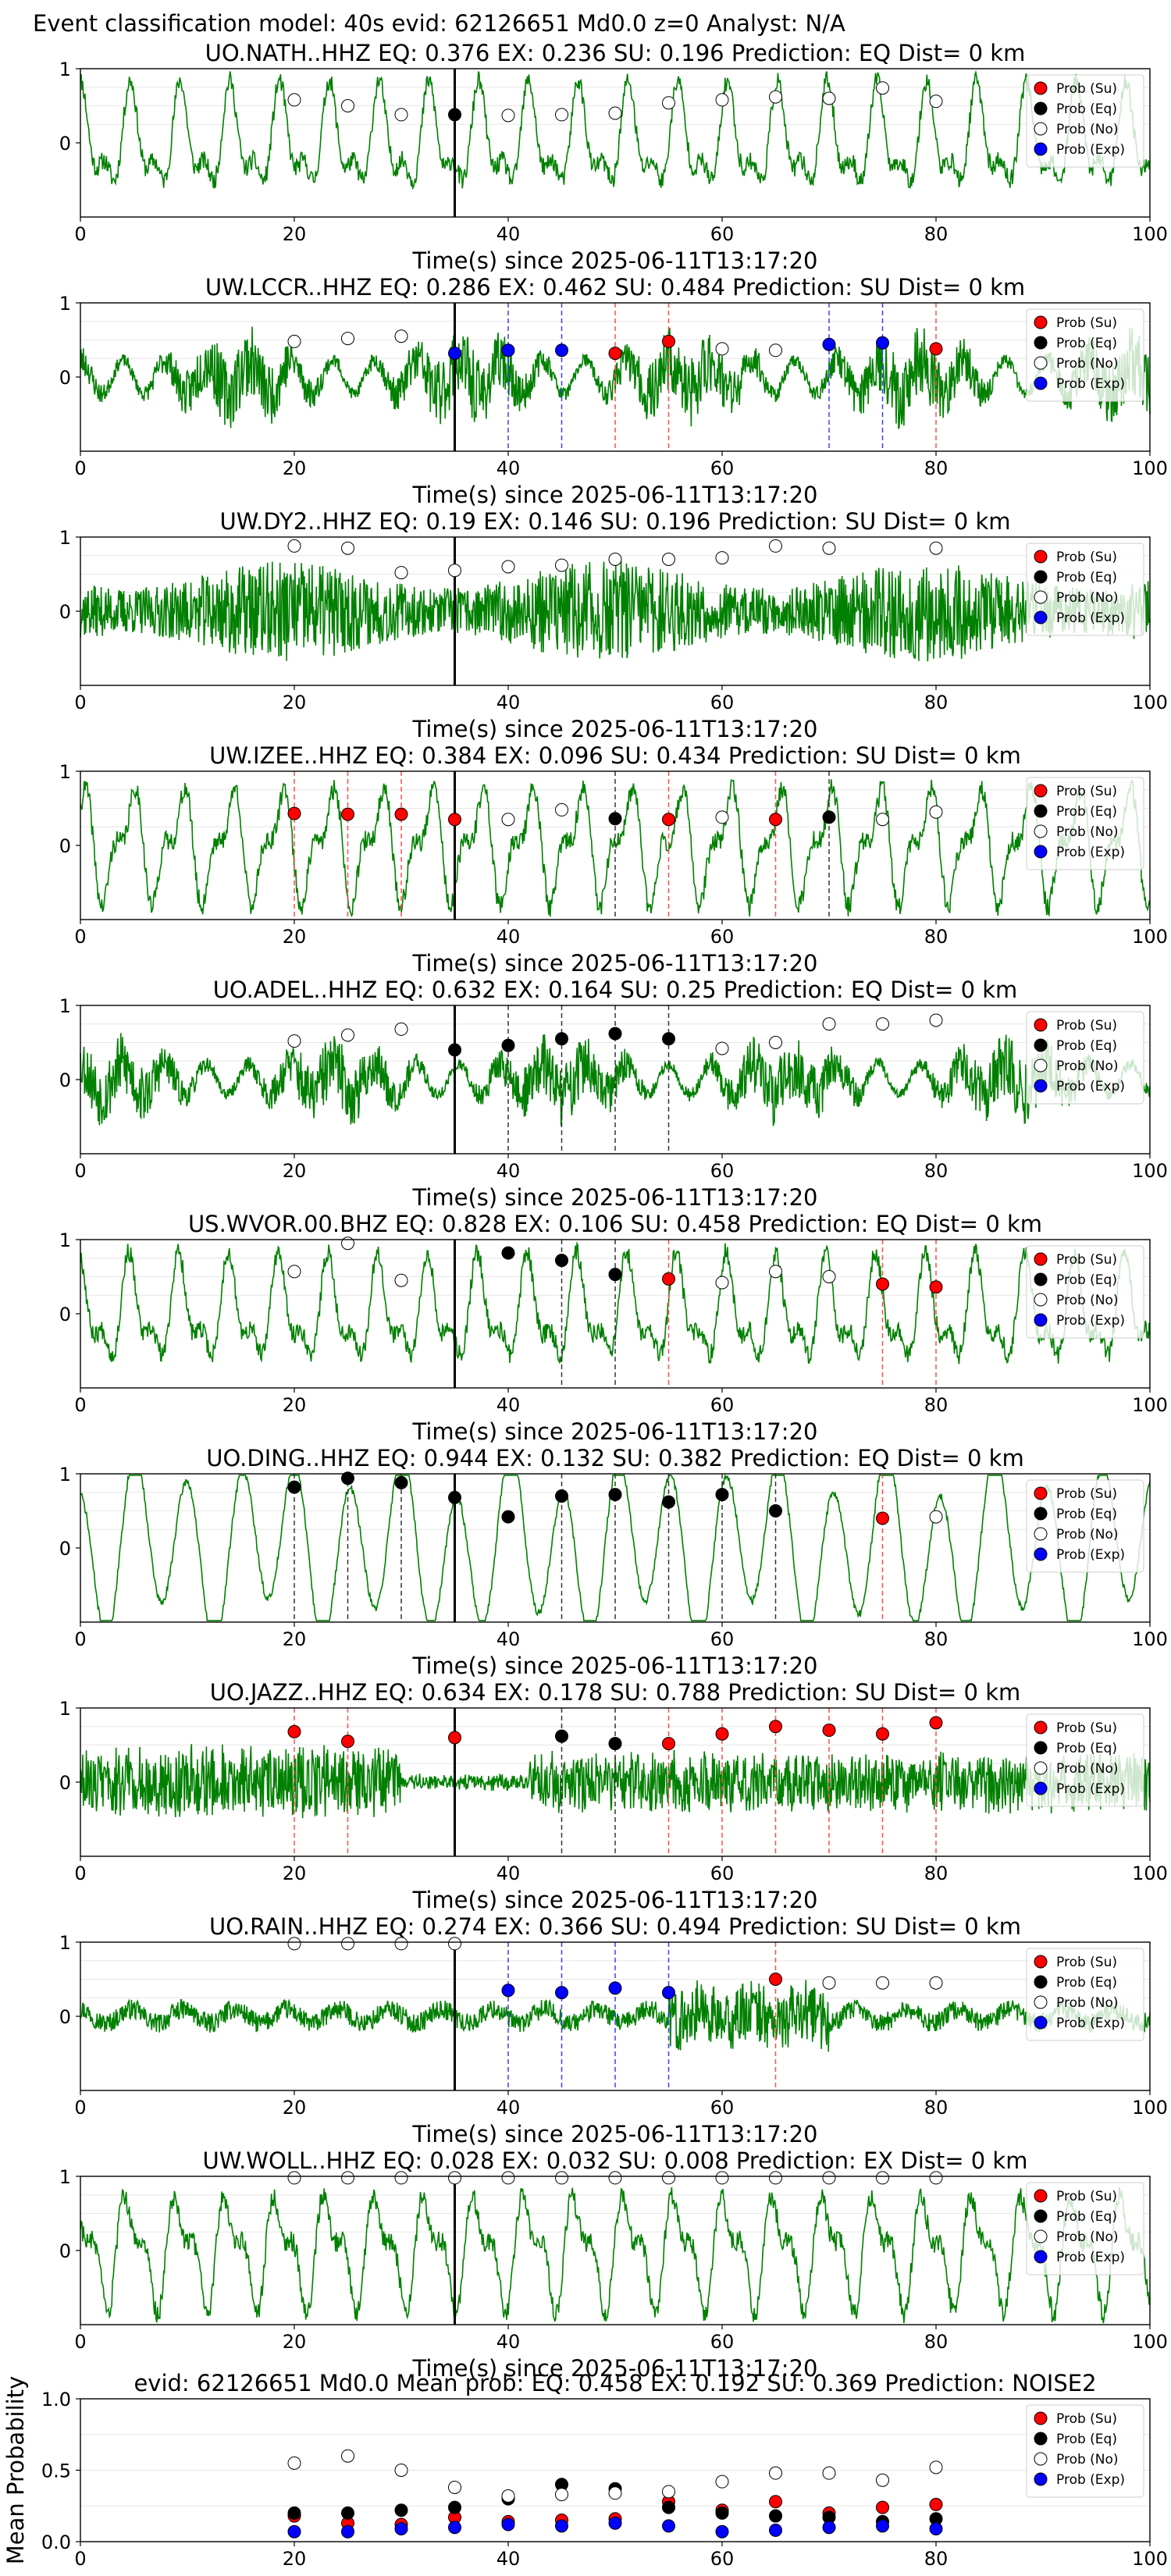  I want to click on legend-label-eq: Prob (Eq), so click(1086, 1983).